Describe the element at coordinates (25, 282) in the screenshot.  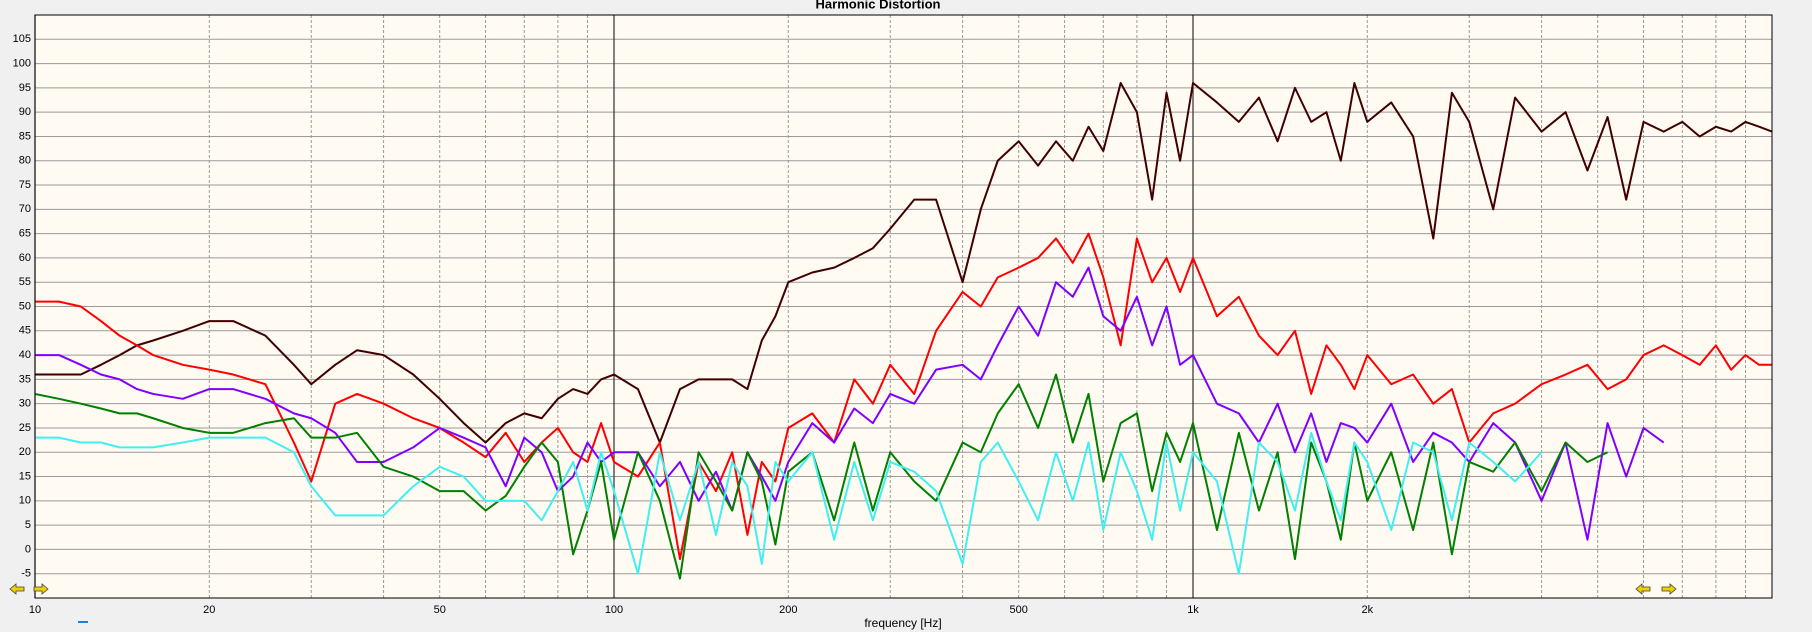
I see `y-tick-label: 55` at that location.